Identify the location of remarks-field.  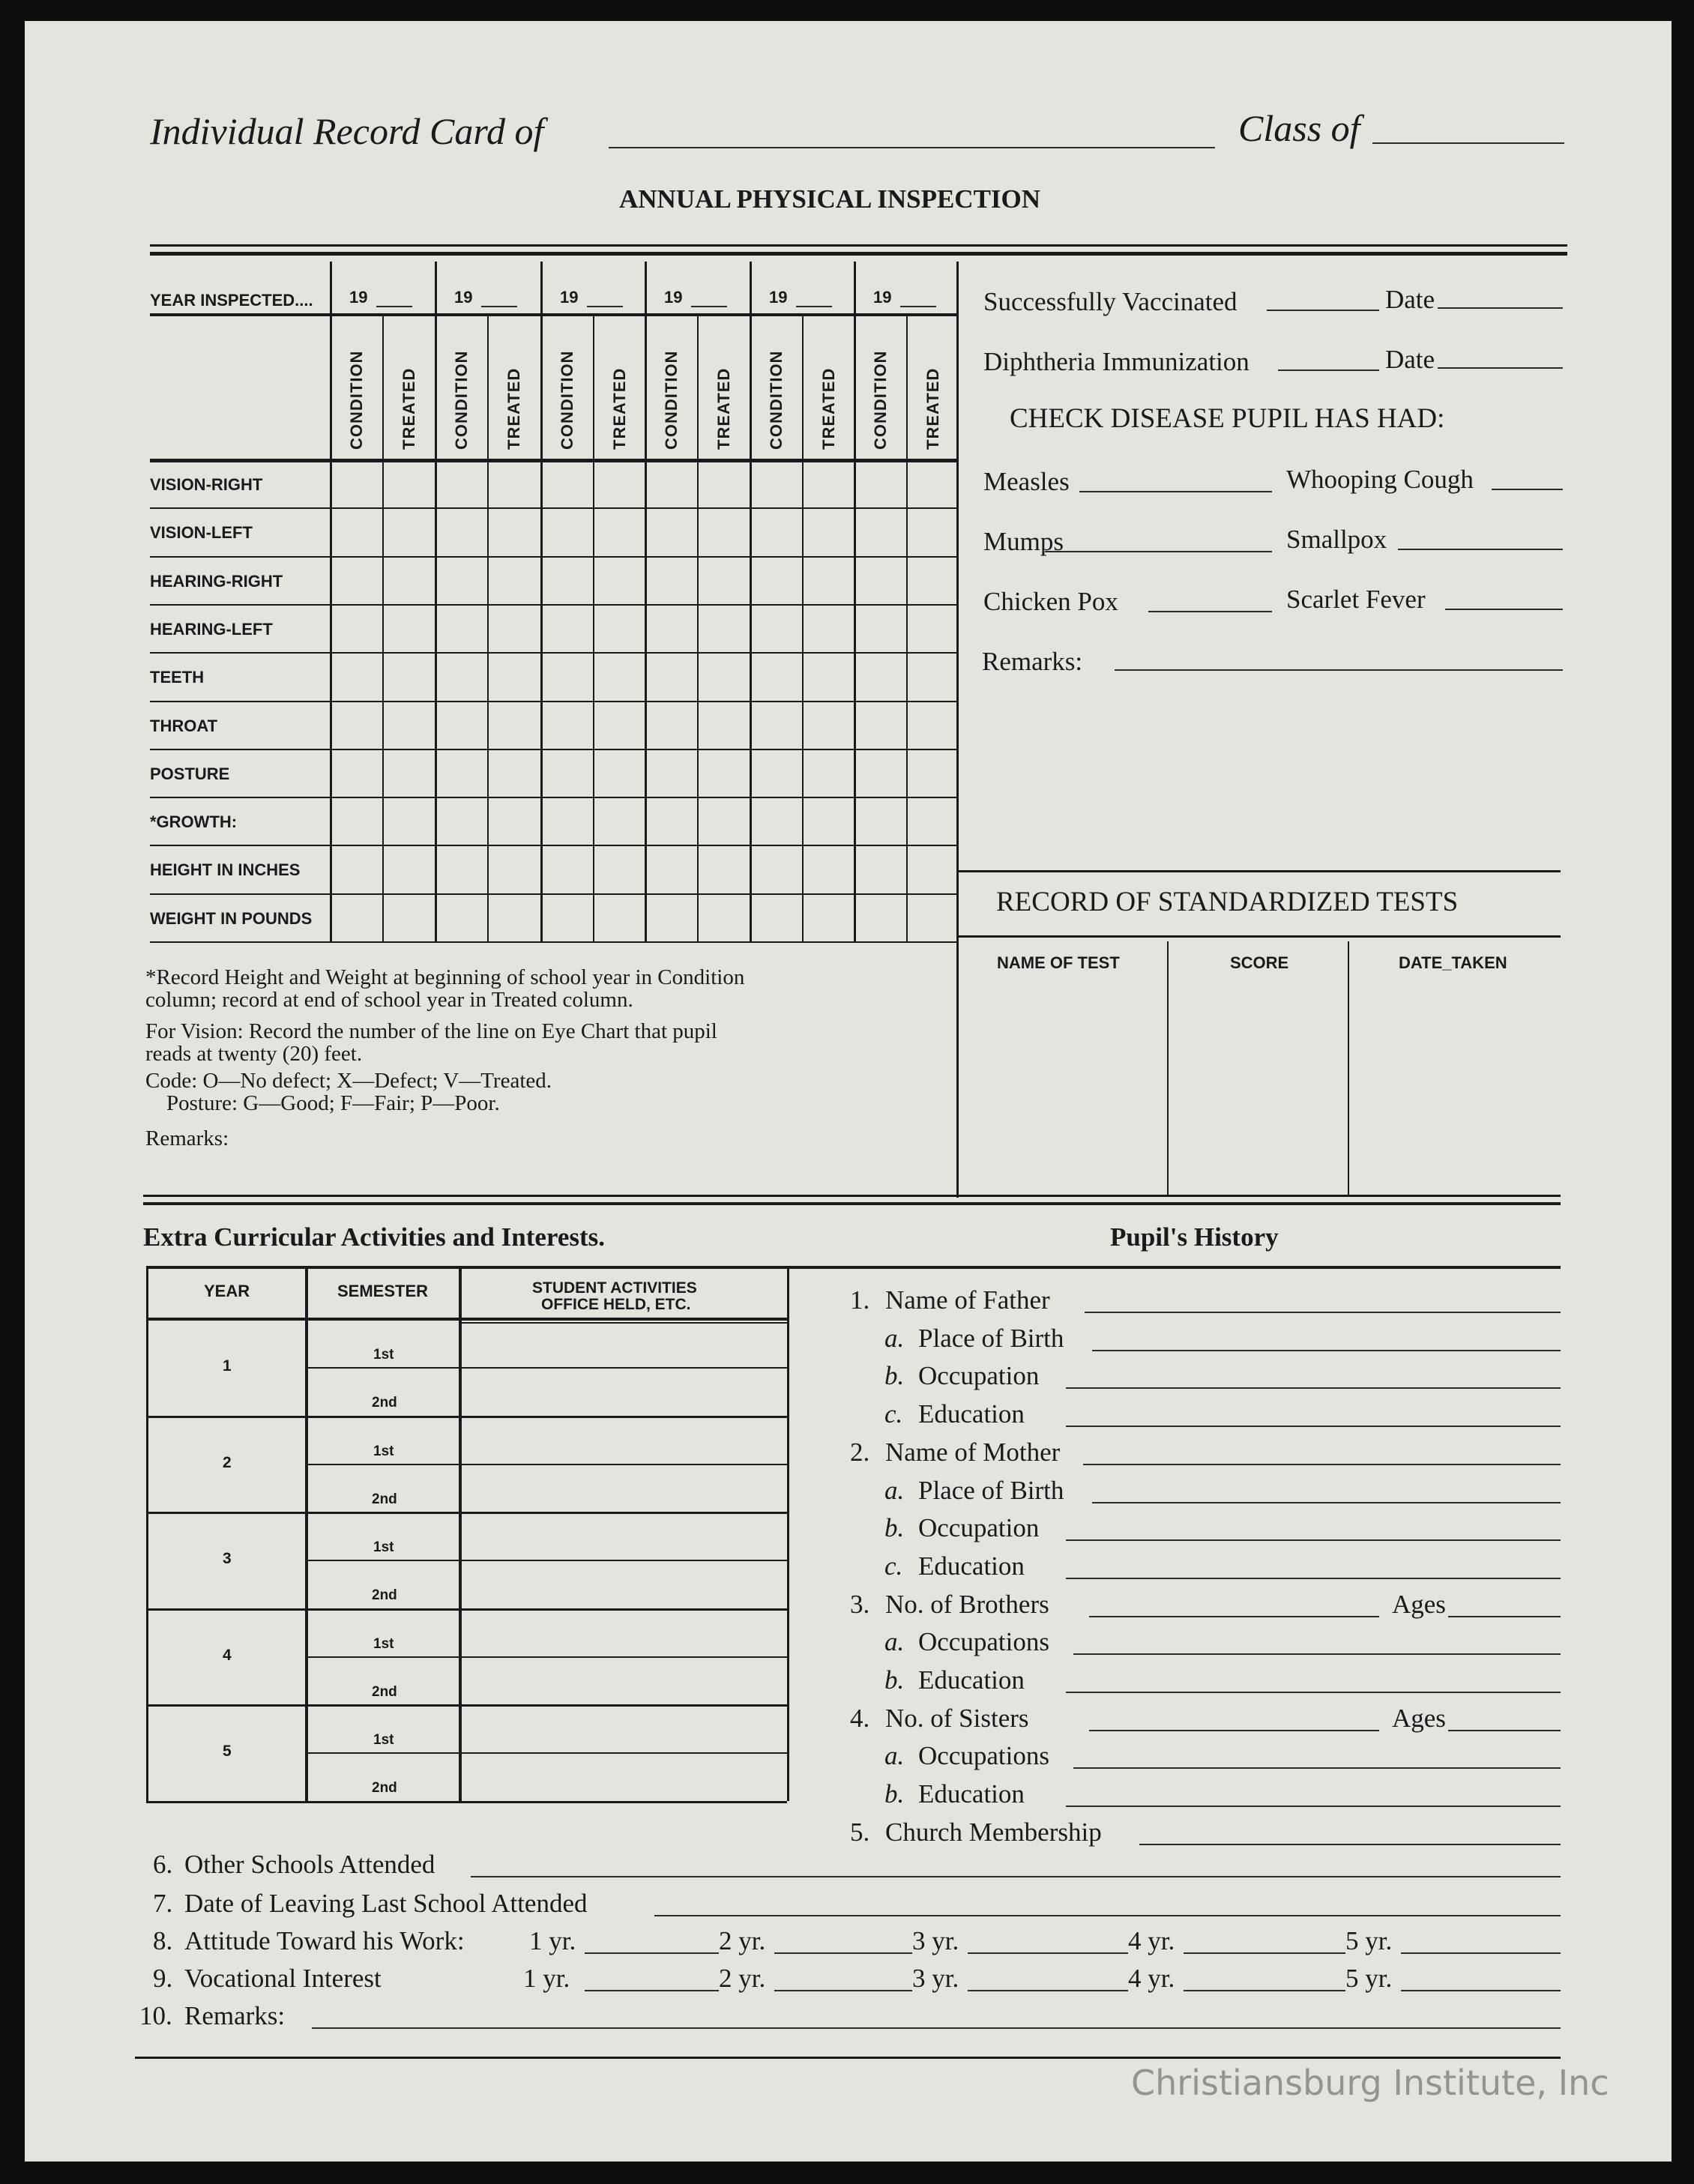
(1339, 670).